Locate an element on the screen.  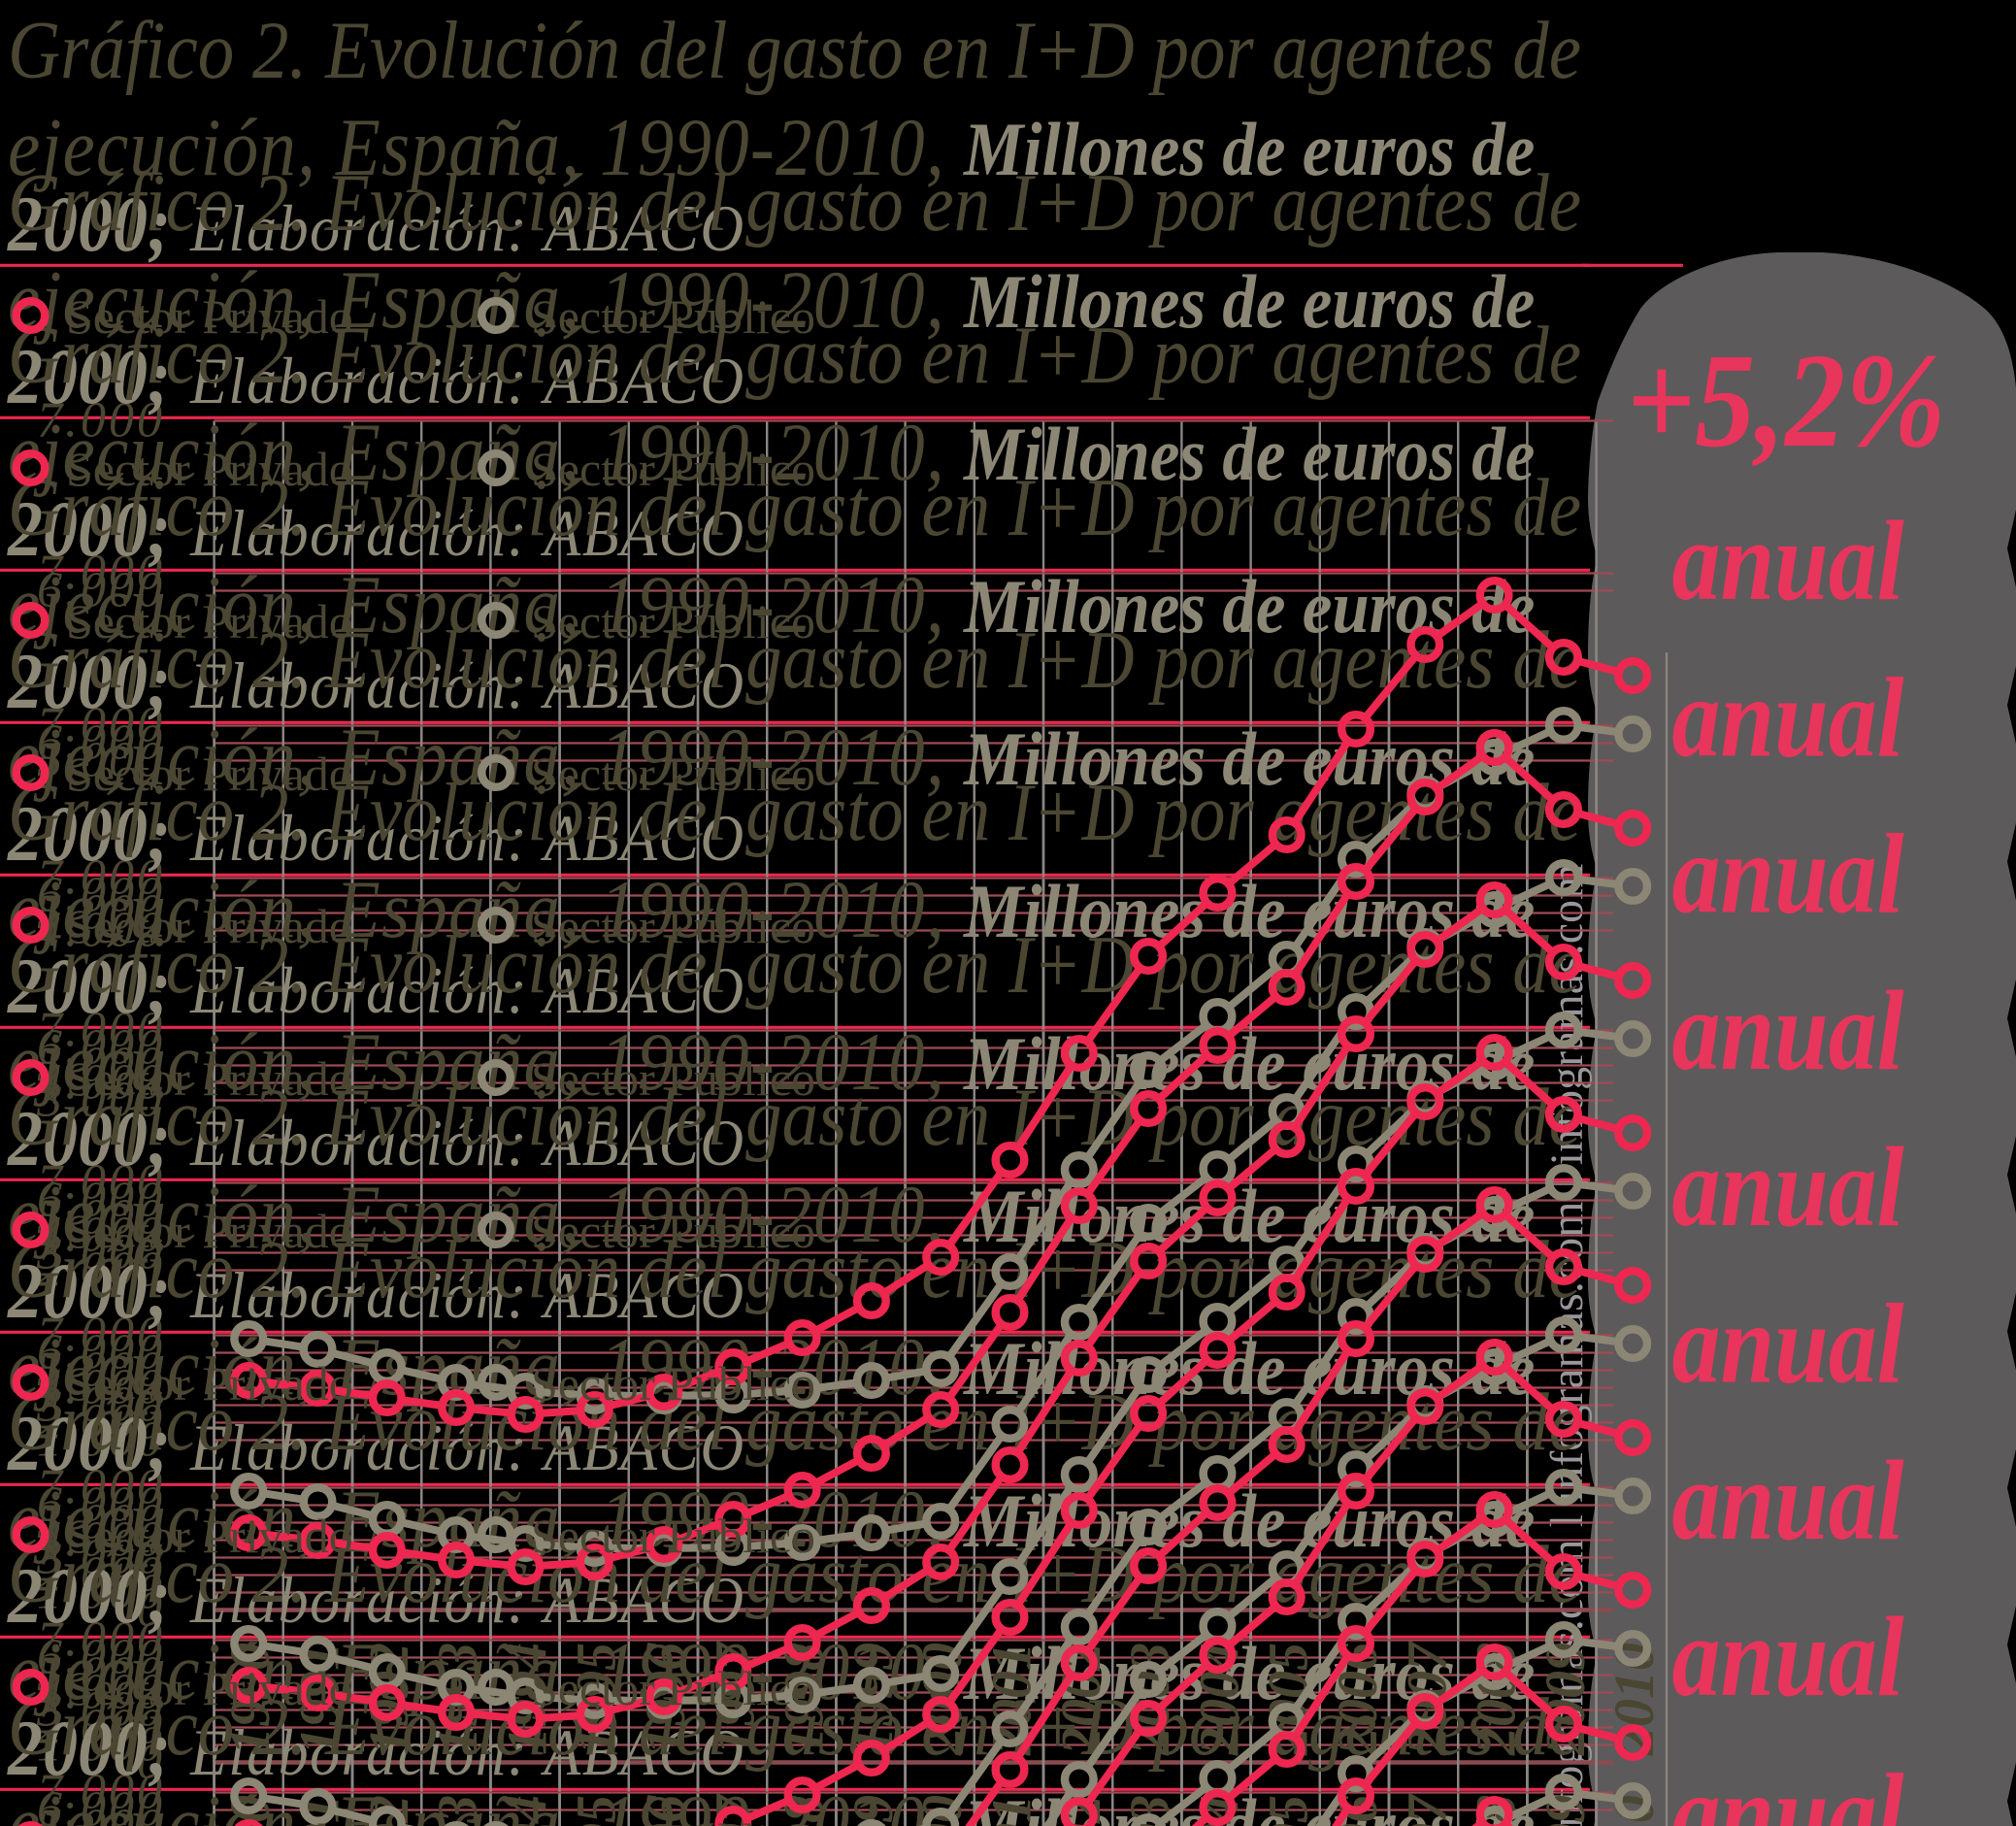
svg-text: +5,2% is located at coordinates (1786, 401).